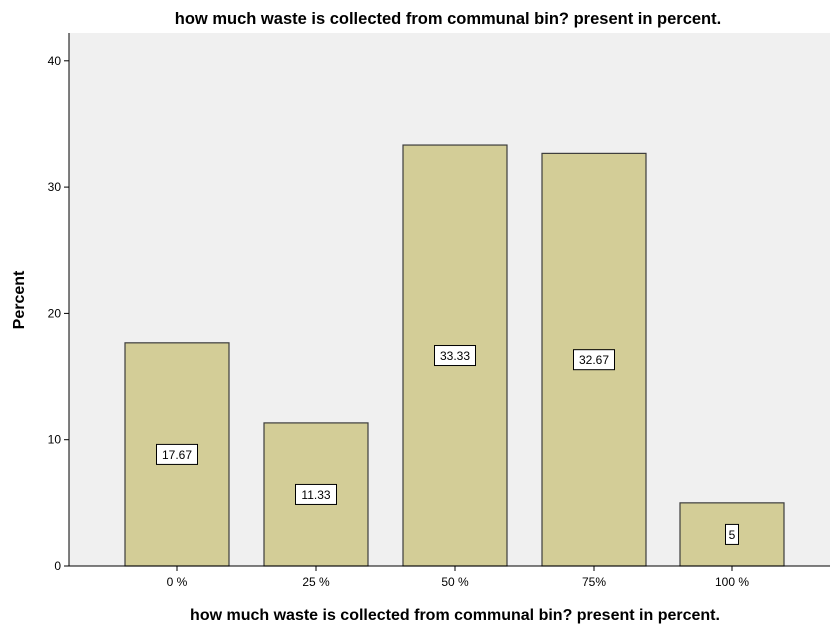 This screenshot has width=830, height=626. What do you see at coordinates (455, 582) in the screenshot?
I see `x-tick-label: 50 %` at bounding box center [455, 582].